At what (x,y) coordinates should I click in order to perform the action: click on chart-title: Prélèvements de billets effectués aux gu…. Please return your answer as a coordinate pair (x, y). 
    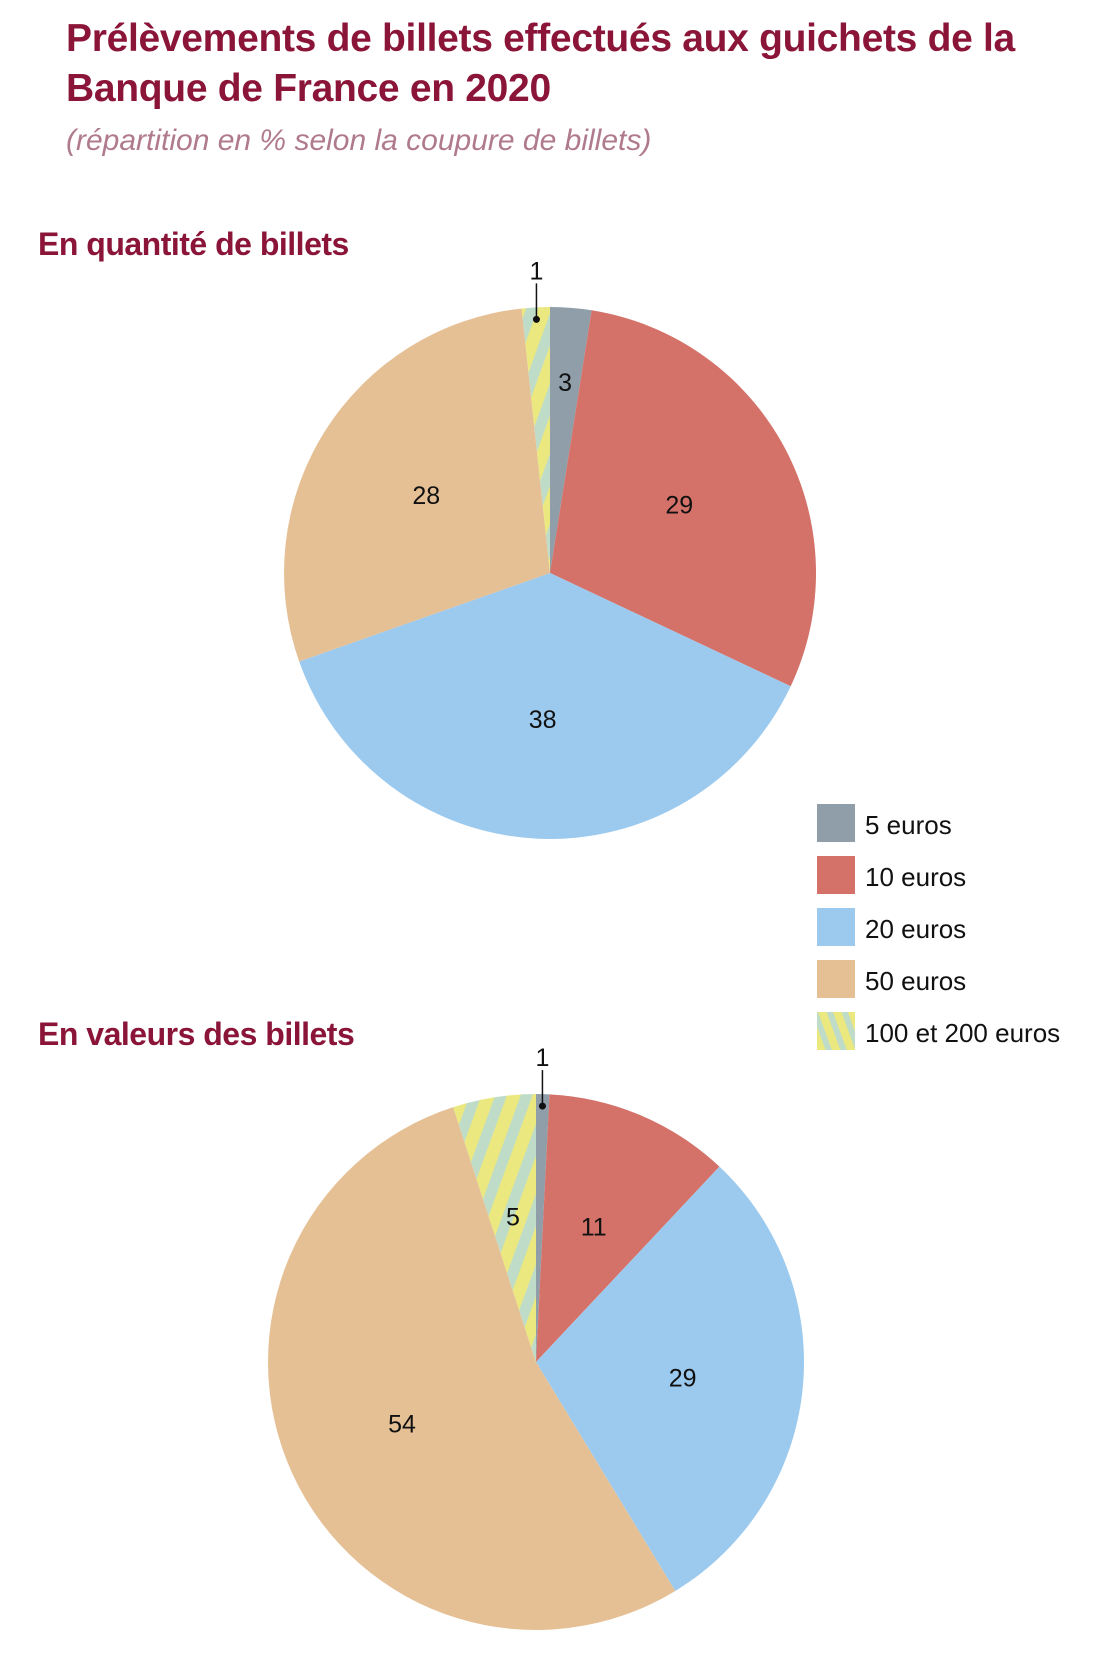
    Looking at the image, I should click on (540, 63).